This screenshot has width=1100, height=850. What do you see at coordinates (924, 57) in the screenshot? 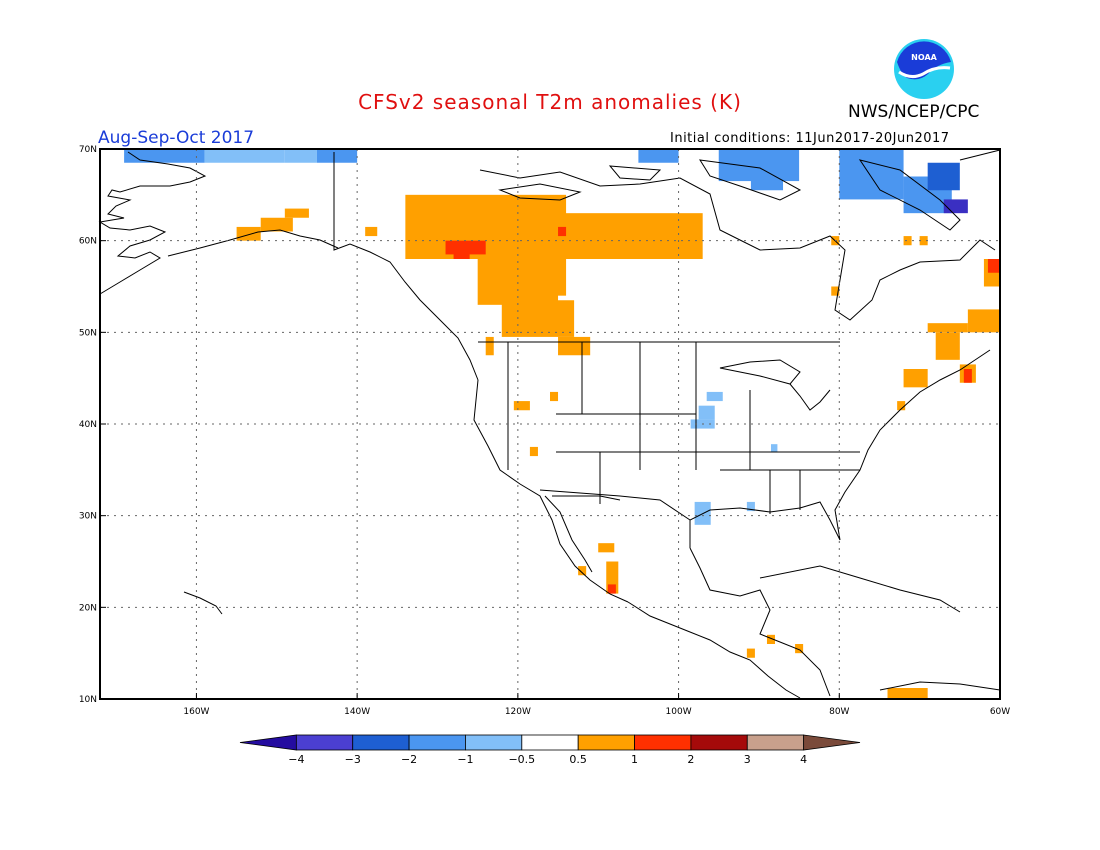
I see `noaa-logo-text: NOAA` at bounding box center [924, 57].